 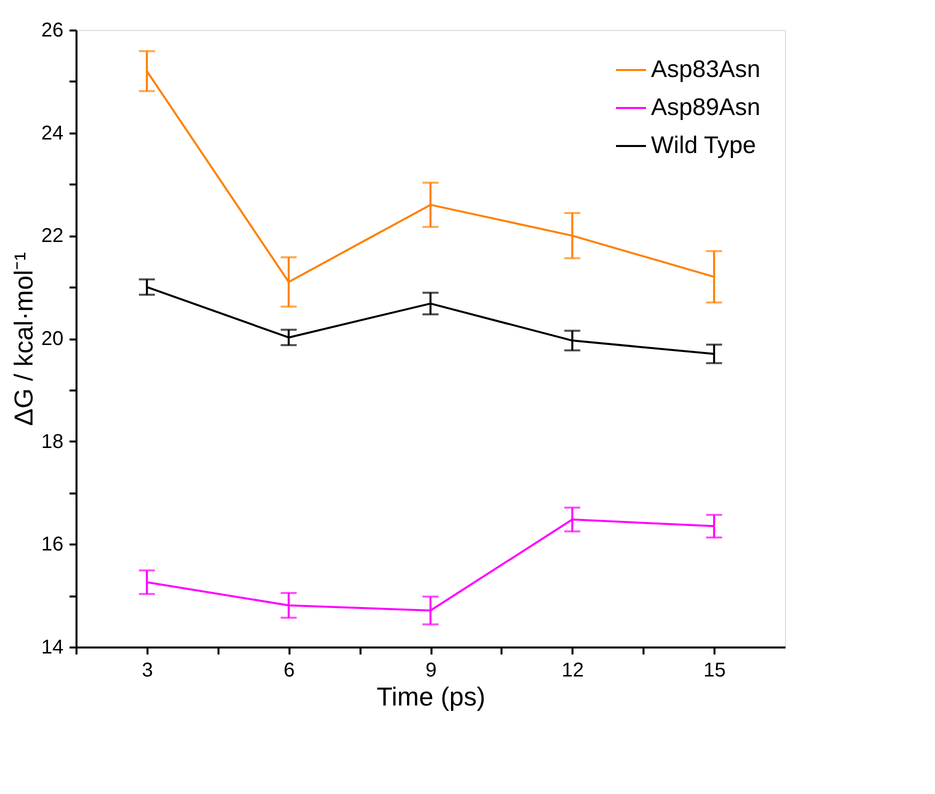 I want to click on x-tick-label: 6, so click(x=289, y=671).